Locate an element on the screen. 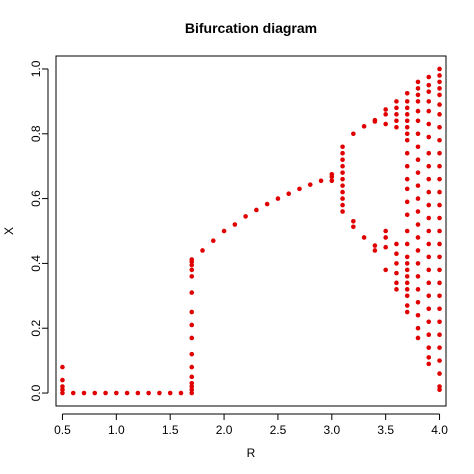  chart-title: Bifurcation diagram is located at coordinates (251, 28).